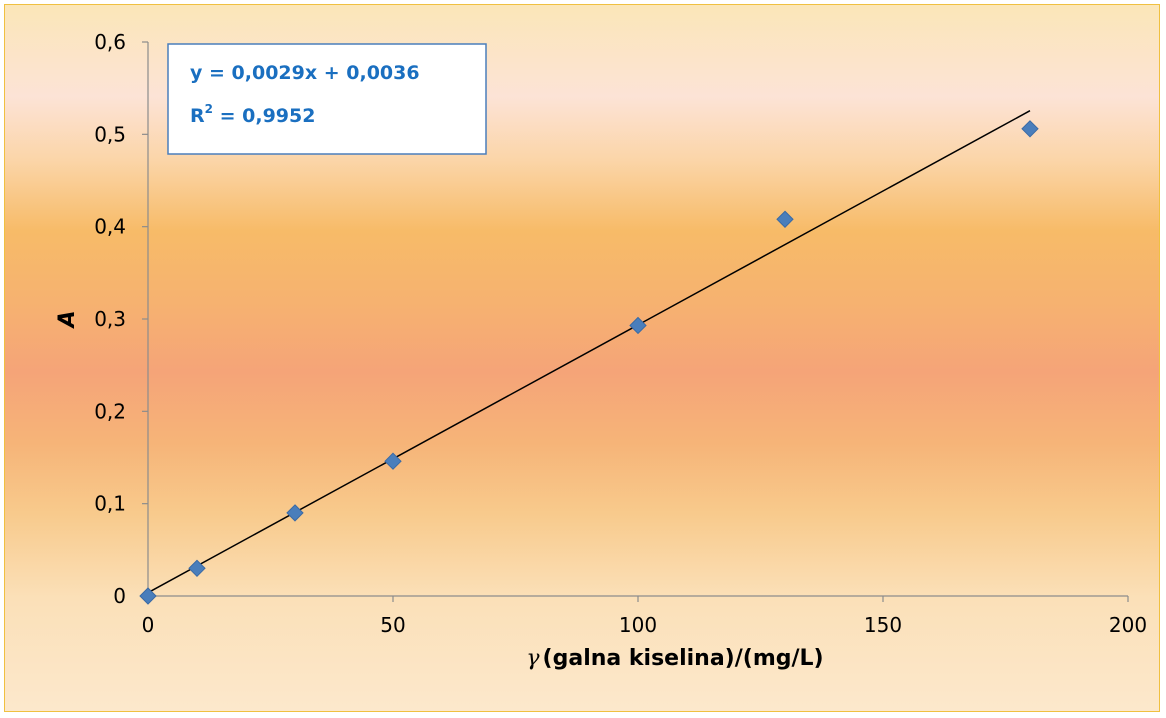 The image size is (1166, 718). I want to click on trendline-equation: y = 0,0029x + 0,0036, so click(305, 73).